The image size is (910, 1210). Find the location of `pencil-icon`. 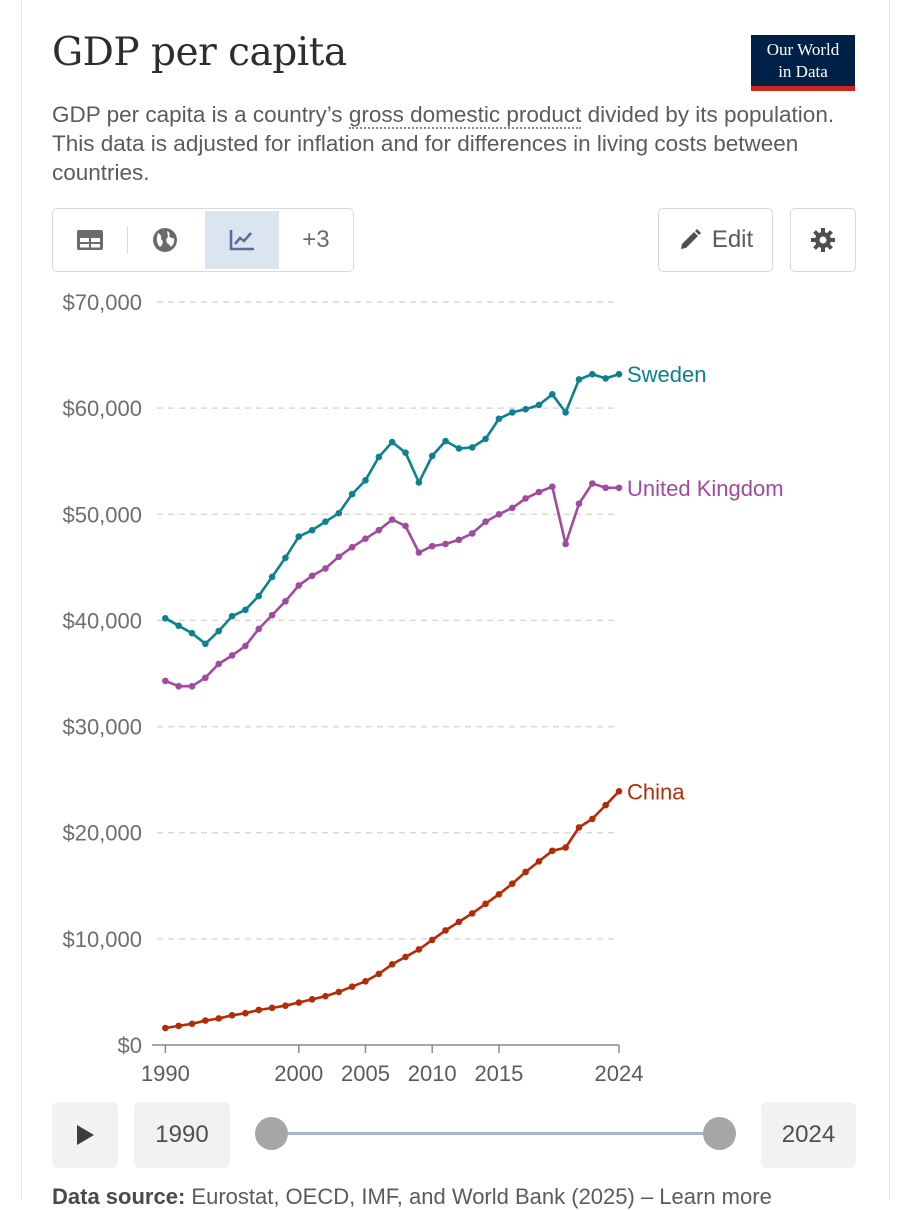

pencil-icon is located at coordinates (690, 239).